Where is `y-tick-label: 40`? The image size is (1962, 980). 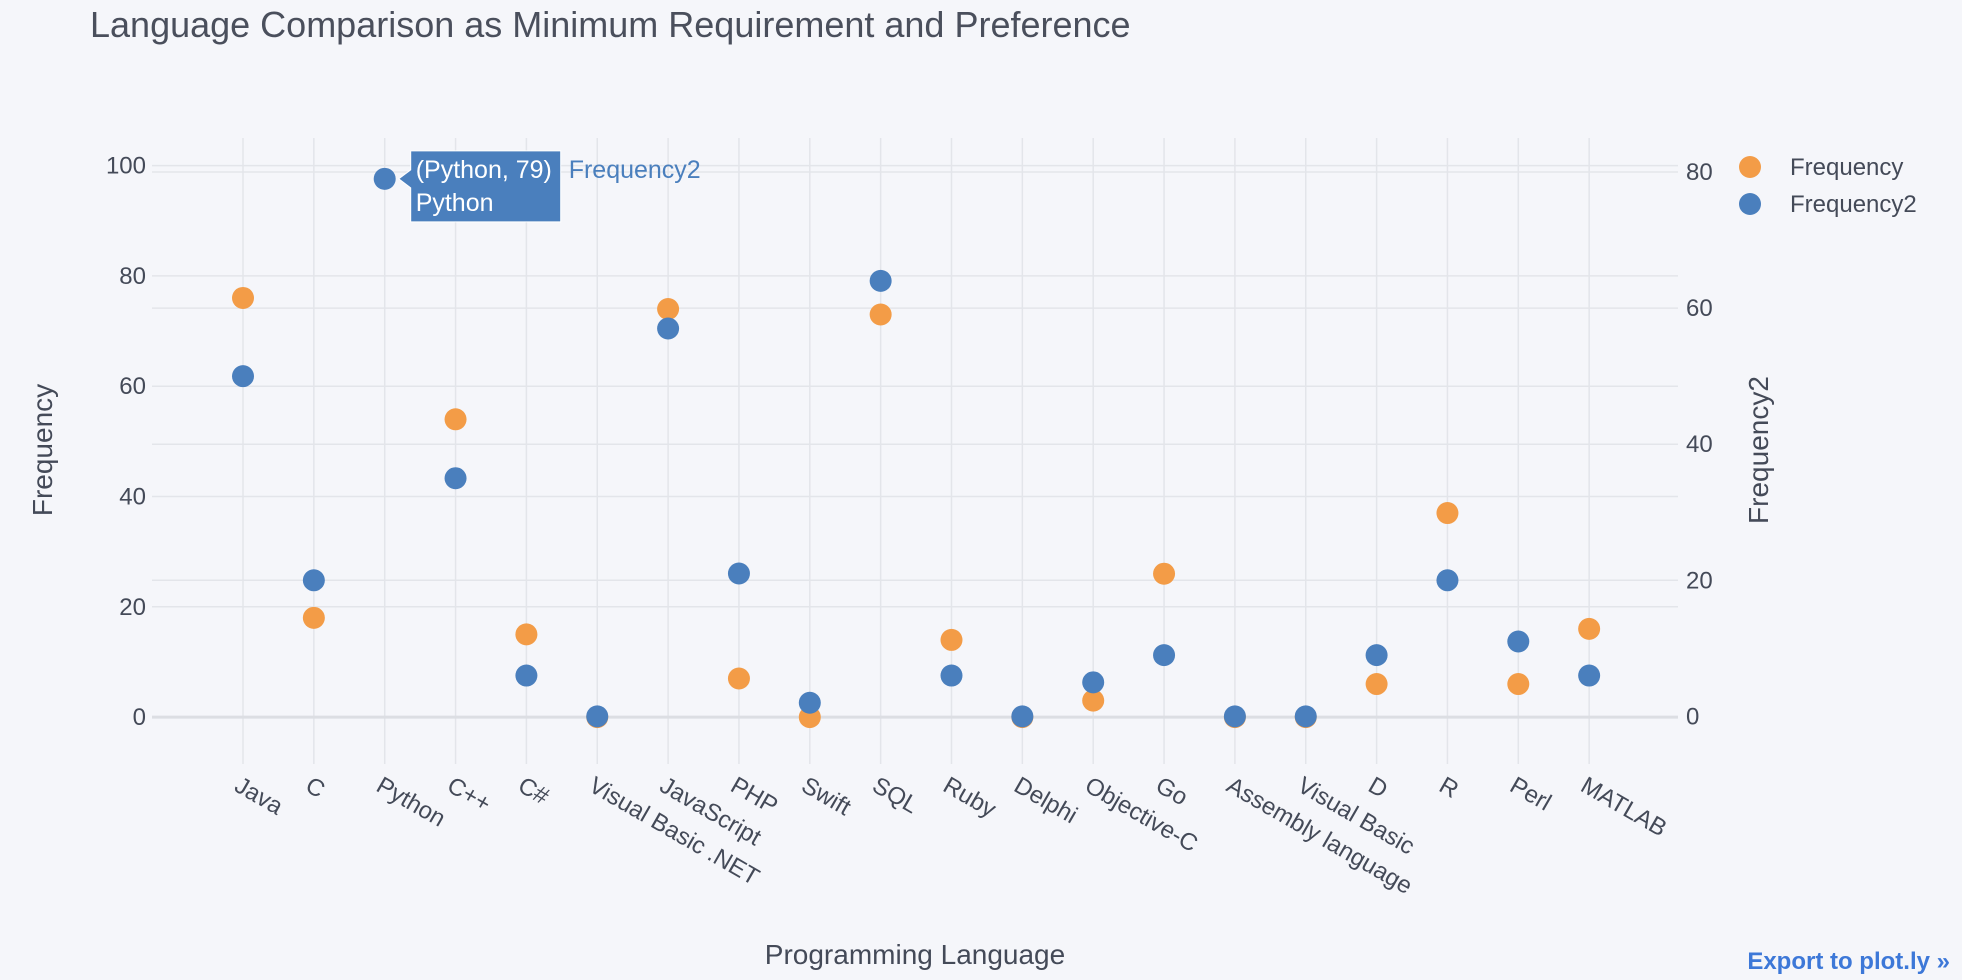
y-tick-label: 40 is located at coordinates (132, 497).